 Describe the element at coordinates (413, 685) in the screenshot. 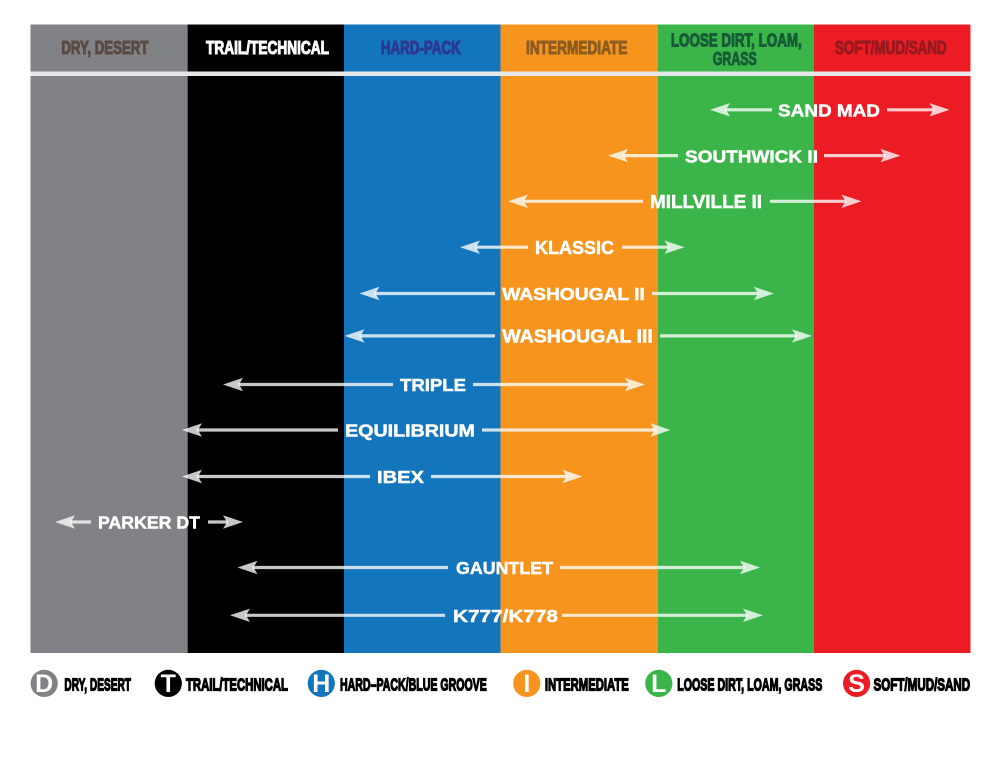

I see `svg-text: HARD–PACK/BLUE GROOVE` at that location.